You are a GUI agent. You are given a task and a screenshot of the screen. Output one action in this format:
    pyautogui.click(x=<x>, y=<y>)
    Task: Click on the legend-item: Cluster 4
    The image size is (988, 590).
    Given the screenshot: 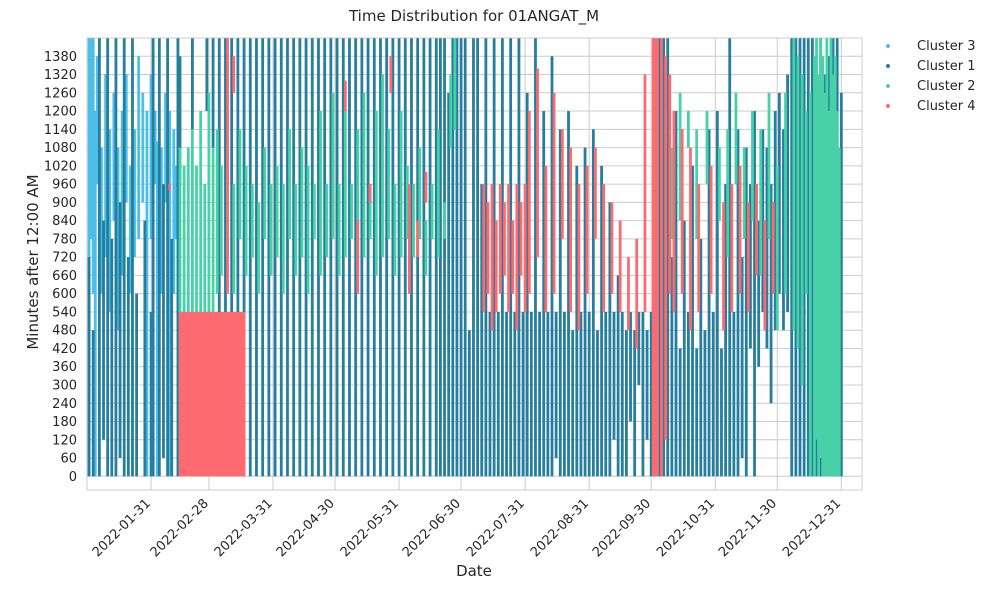 What is the action you would take?
    pyautogui.click(x=928, y=106)
    